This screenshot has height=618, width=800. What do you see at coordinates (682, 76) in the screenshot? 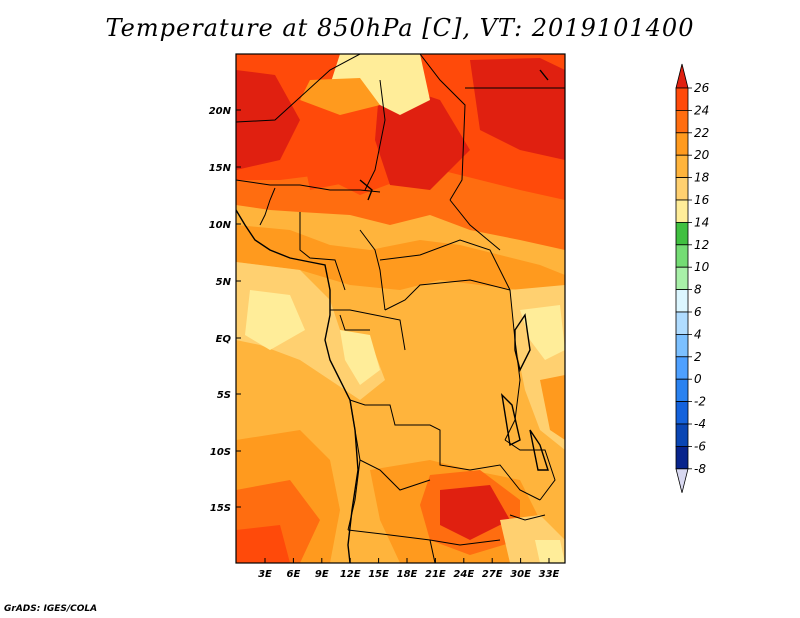
I see `colorbar-top-arrow` at bounding box center [682, 76].